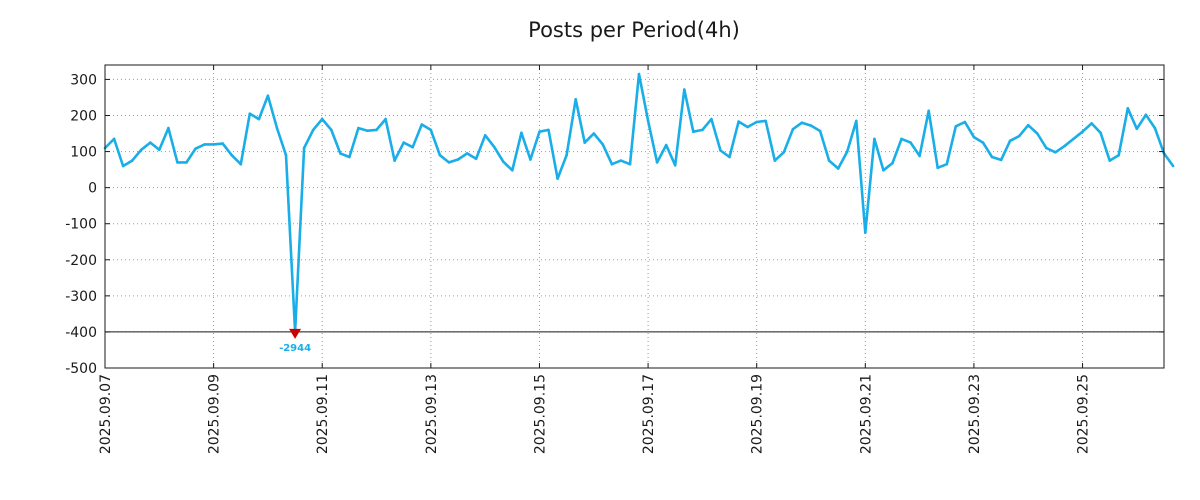  I want to click on x-tick-label: 2025.09.13, so click(432, 414).